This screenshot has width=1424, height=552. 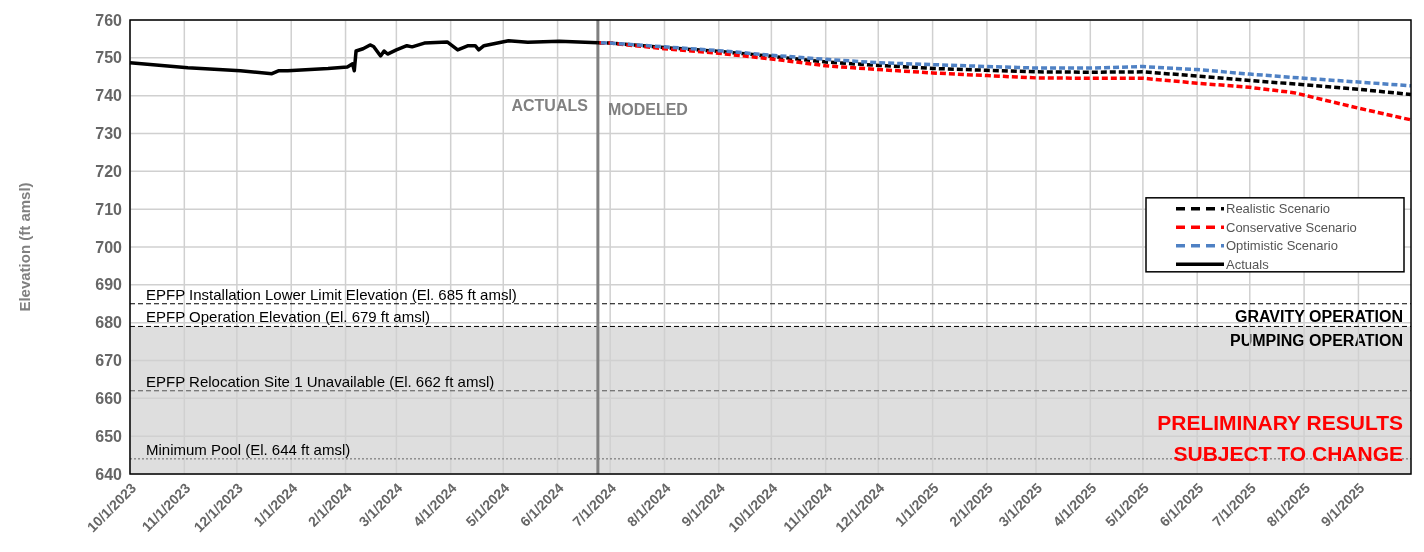 I want to click on line-series, so click(x=1004, y=81).